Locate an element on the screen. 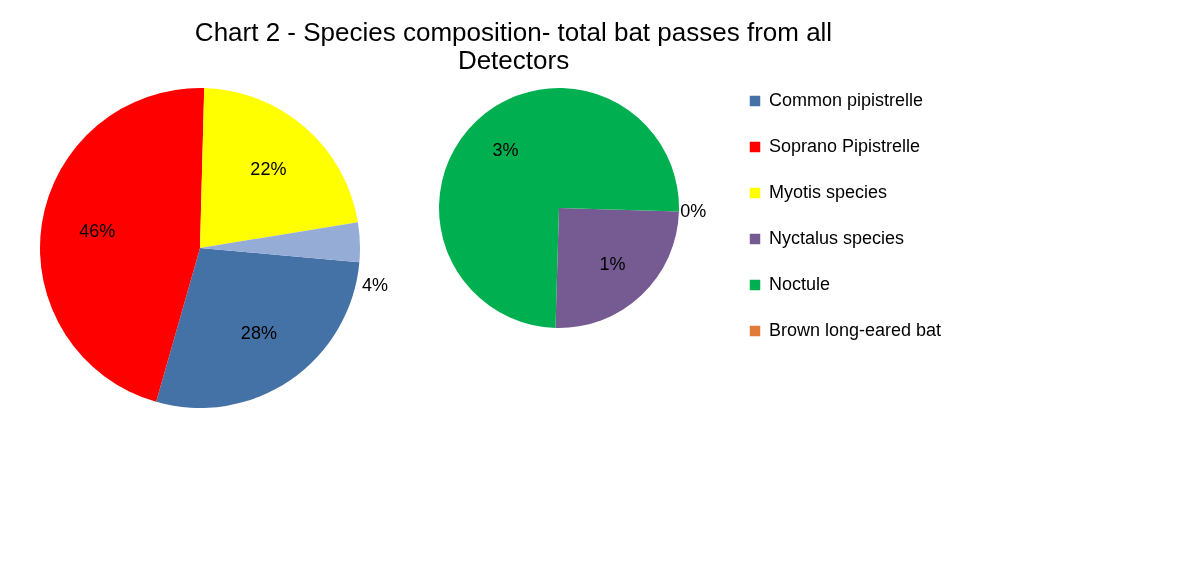 The image size is (1185, 588). data-label: 3% is located at coordinates (505, 150).